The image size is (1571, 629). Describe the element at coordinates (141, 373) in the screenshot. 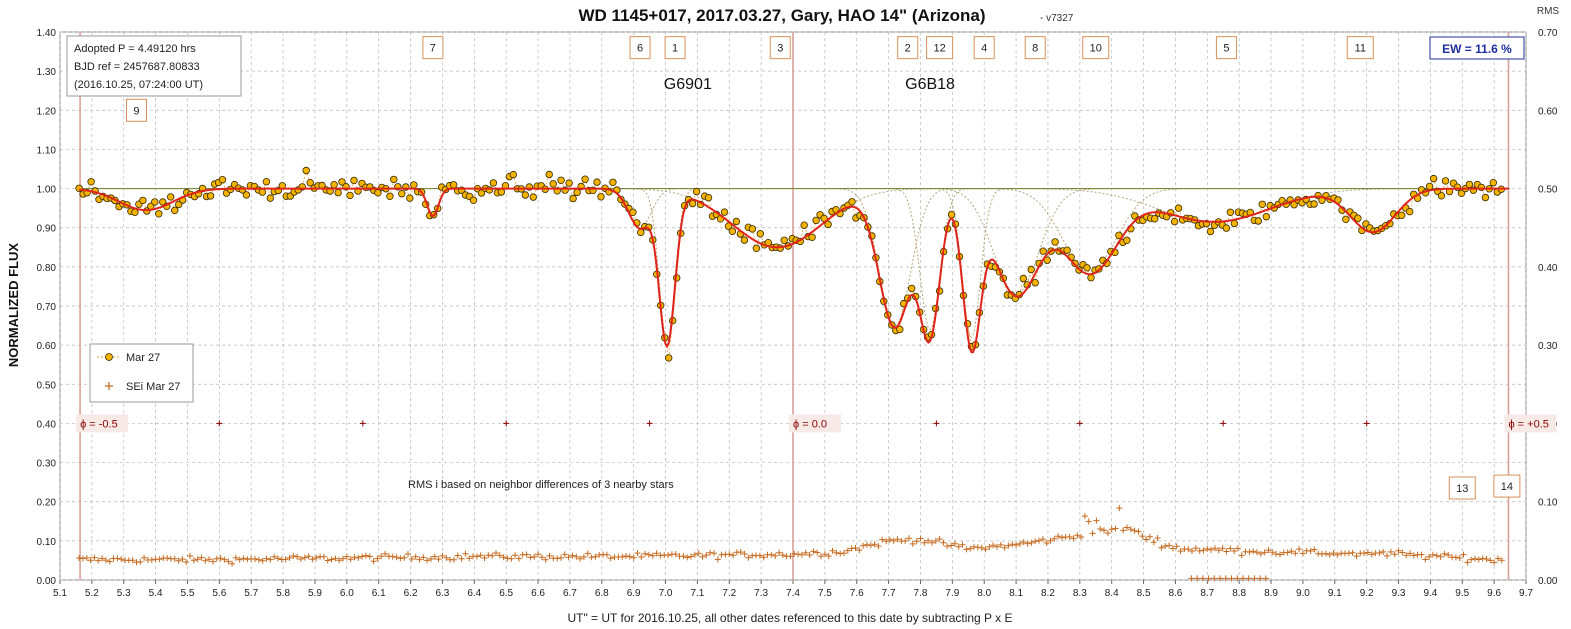

I see `legend: Mar 27 SEi Mar 27` at that location.